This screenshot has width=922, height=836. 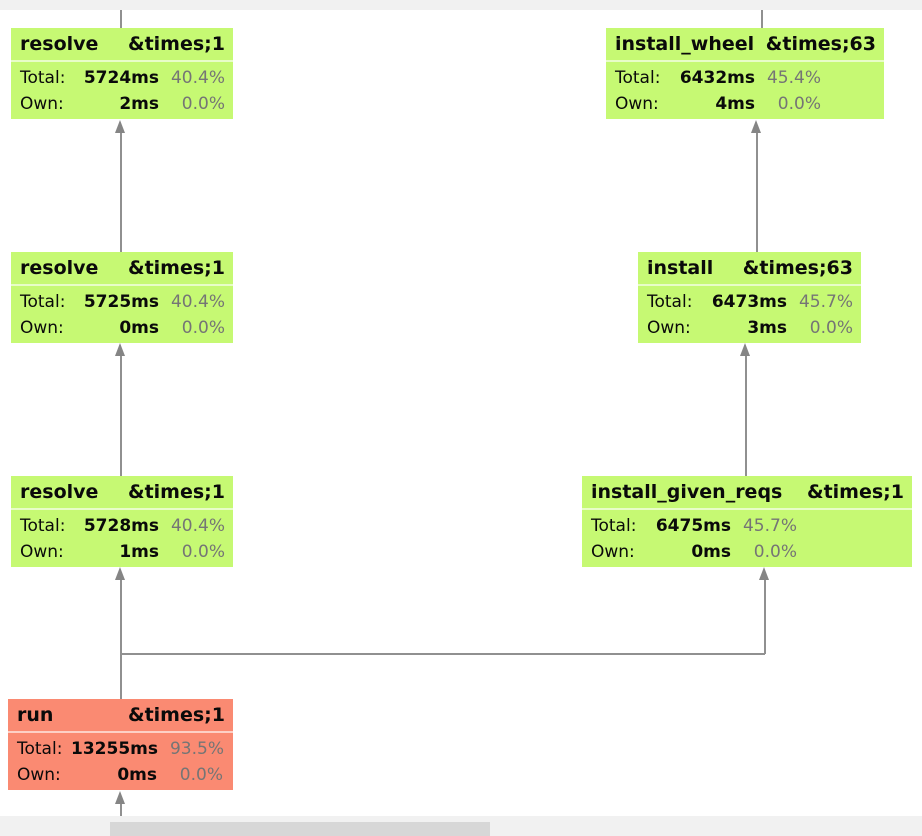 I want to click on node-title: run &times;1, so click(x=120, y=716).